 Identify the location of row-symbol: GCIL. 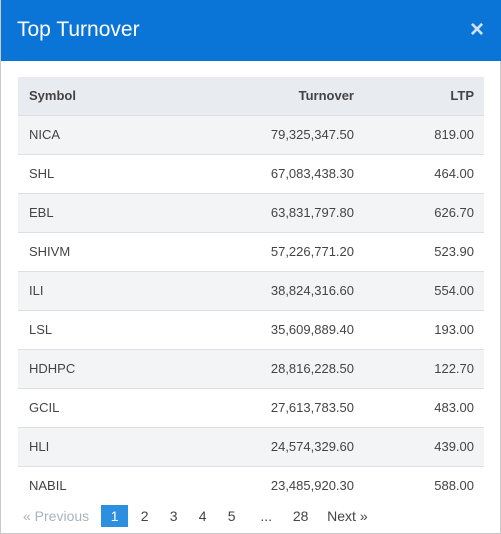
(44, 407).